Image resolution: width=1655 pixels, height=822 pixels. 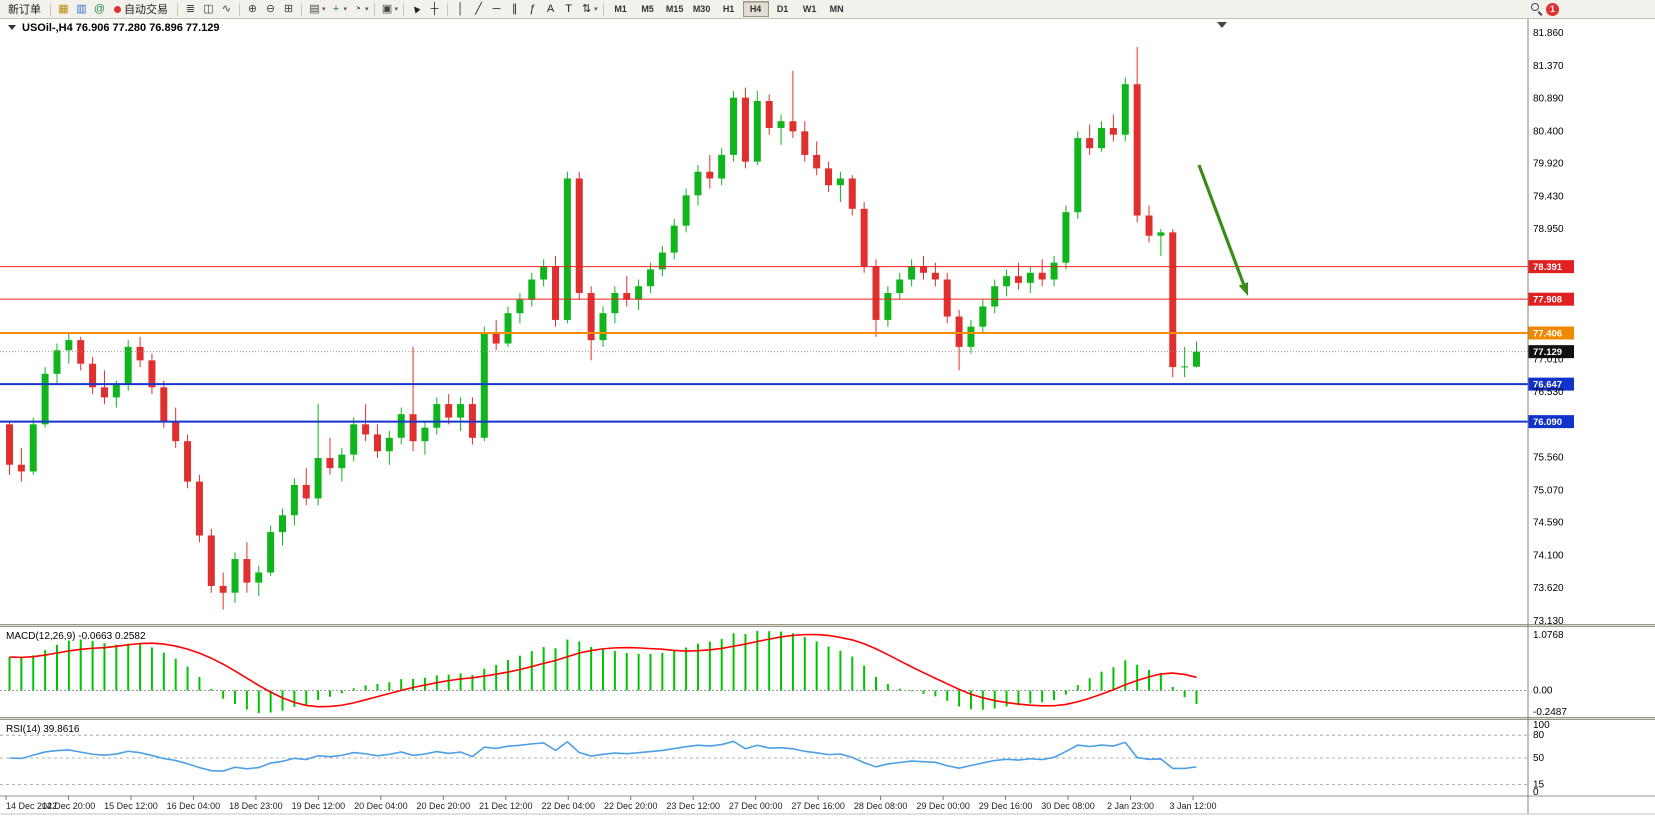 I want to click on chart-shift-marker, so click(x=1222, y=25).